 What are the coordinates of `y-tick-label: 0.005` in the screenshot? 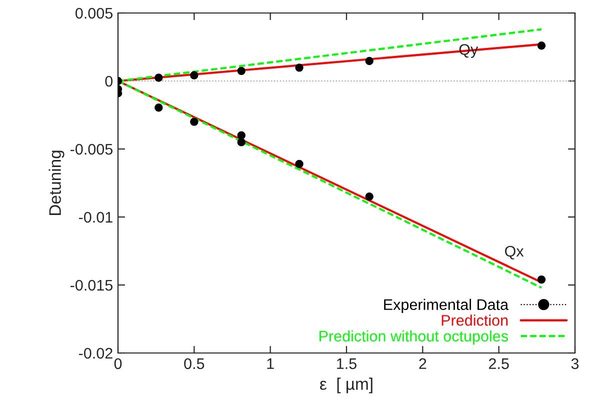 It's located at (94, 13).